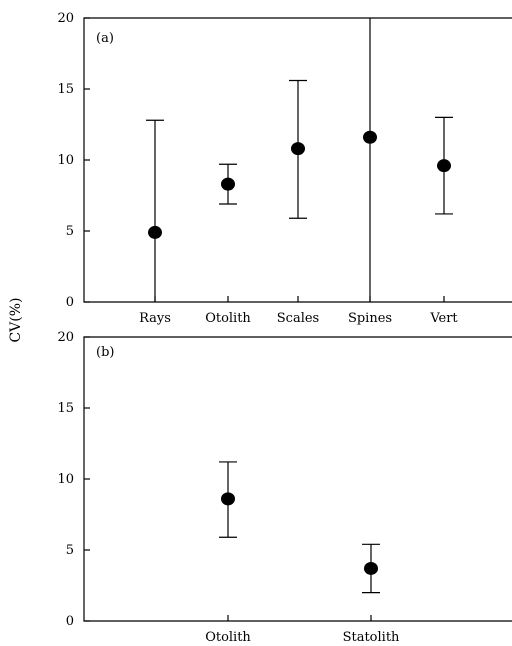 The height and width of the screenshot is (646, 512). I want to click on x-tick-label: Vert, so click(443, 318).